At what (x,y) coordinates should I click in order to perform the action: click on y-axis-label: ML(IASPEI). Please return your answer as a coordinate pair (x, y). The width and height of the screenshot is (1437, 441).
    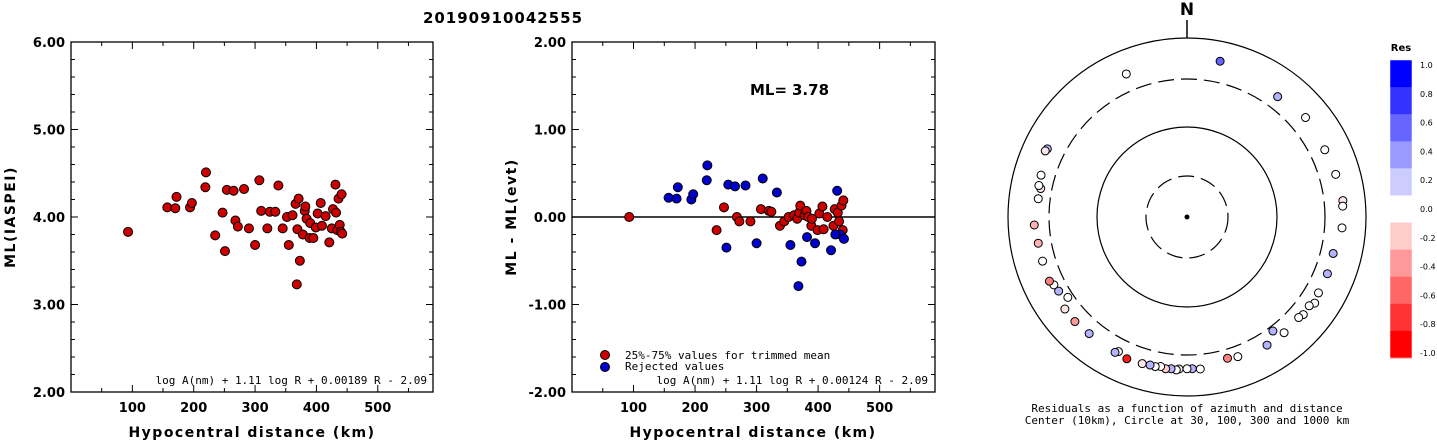
    Looking at the image, I should click on (11, 217).